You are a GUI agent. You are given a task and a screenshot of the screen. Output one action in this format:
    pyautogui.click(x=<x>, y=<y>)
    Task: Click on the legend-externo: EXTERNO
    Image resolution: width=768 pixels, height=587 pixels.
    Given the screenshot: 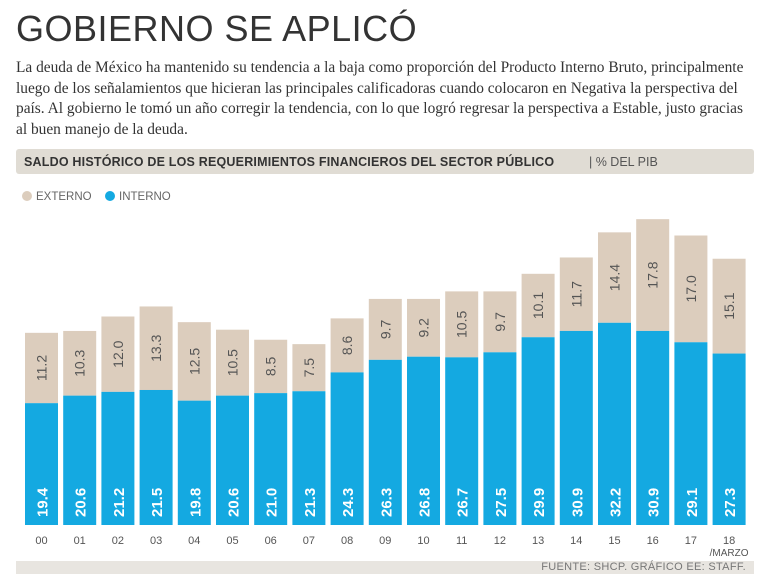 What is the action you would take?
    pyautogui.click(x=57, y=197)
    